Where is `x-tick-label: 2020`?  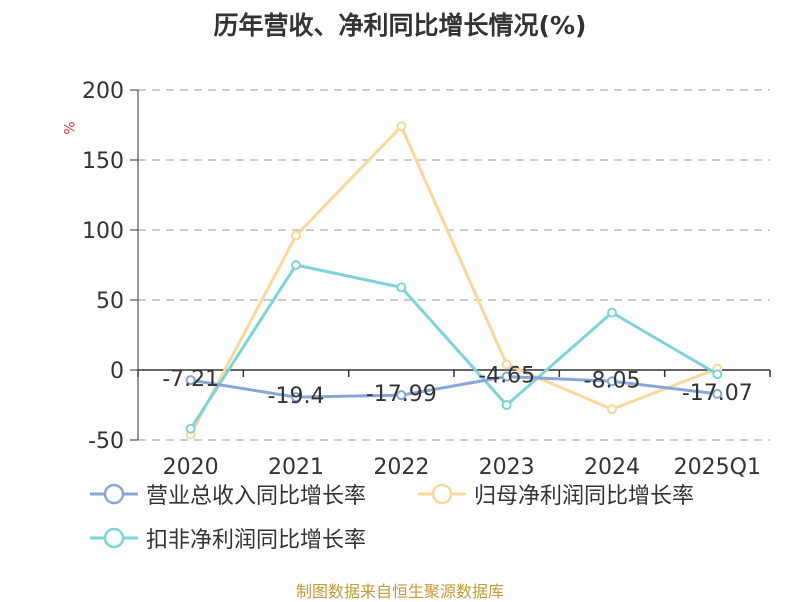 x-tick-label: 2020 is located at coordinates (191, 467).